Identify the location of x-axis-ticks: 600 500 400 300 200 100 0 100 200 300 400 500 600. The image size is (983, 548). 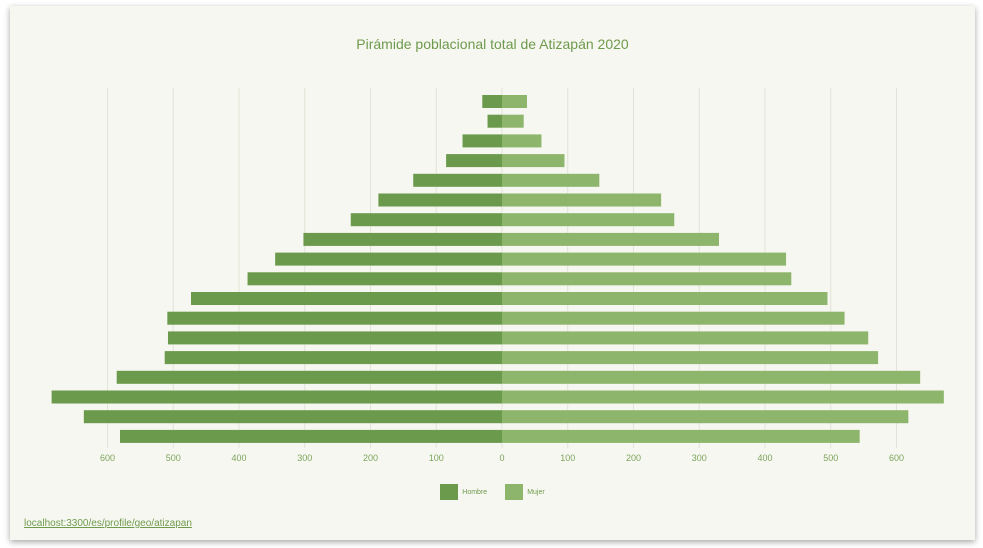
(502, 458).